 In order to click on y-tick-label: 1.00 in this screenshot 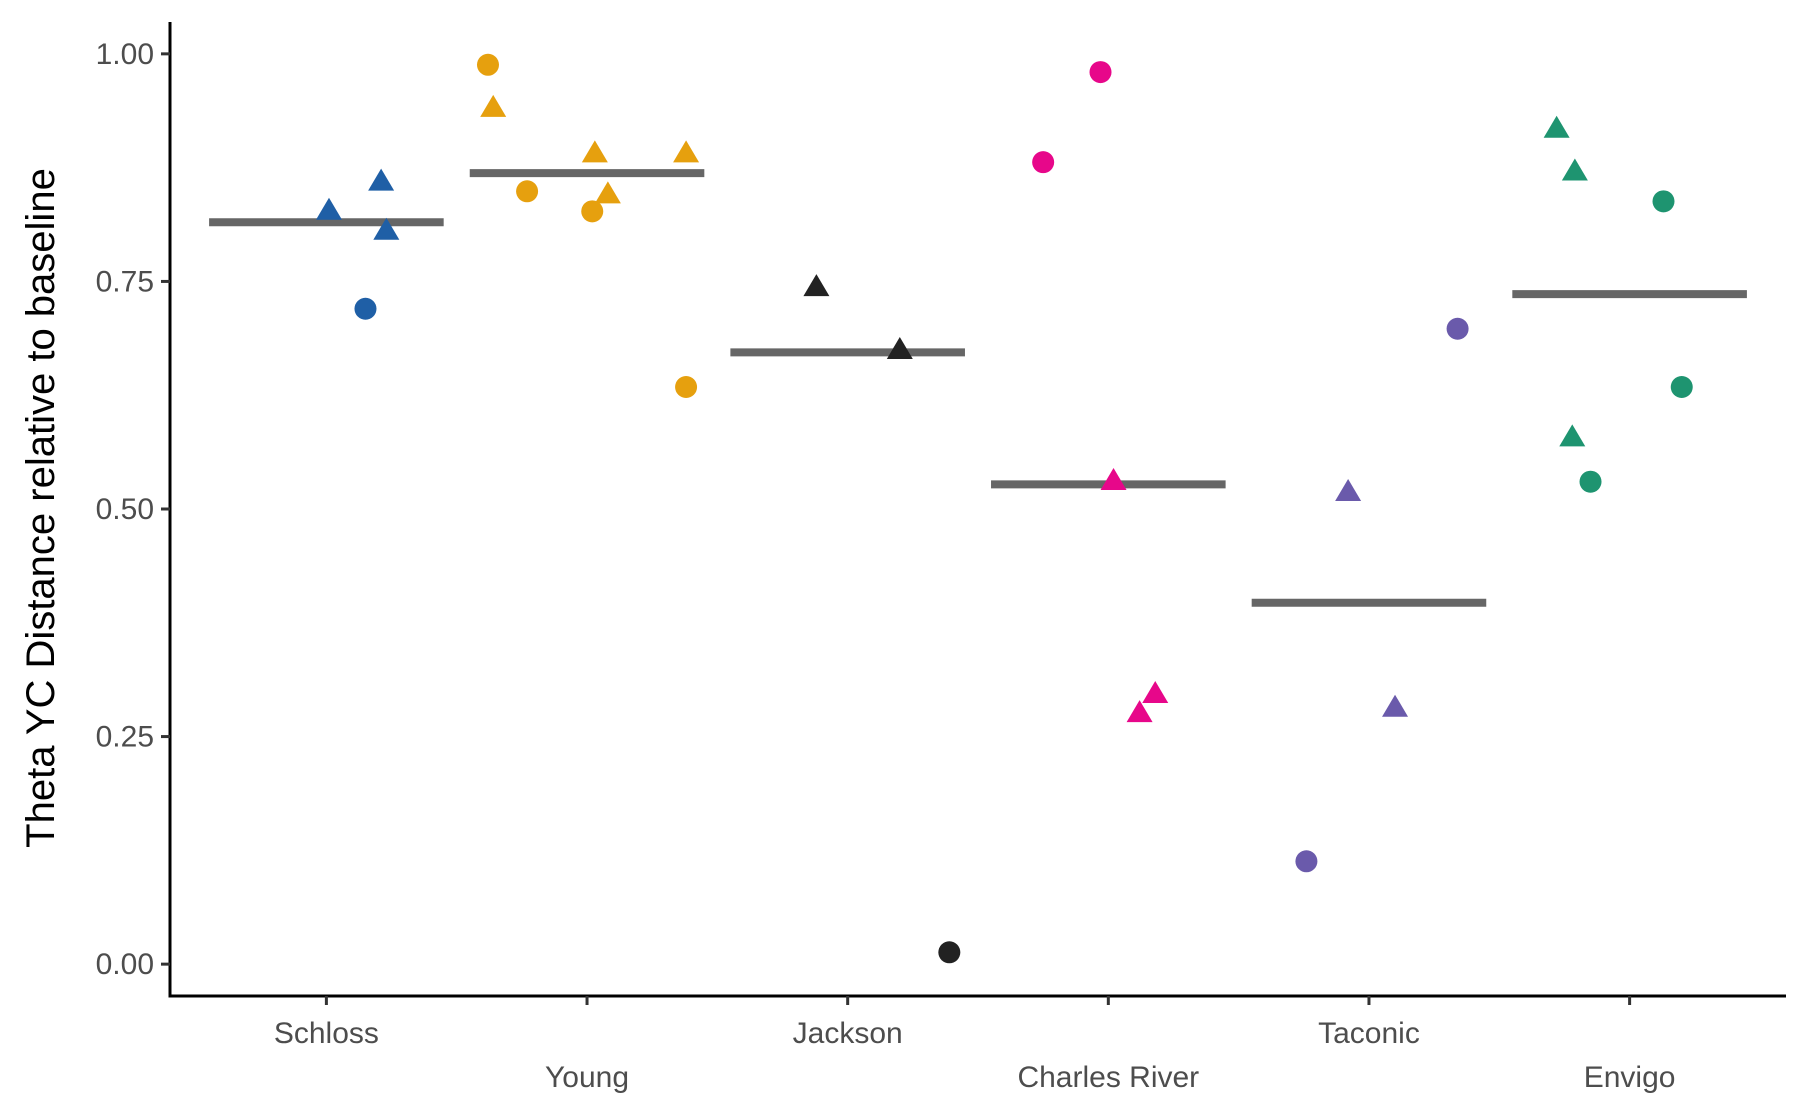, I will do `click(125, 54)`.